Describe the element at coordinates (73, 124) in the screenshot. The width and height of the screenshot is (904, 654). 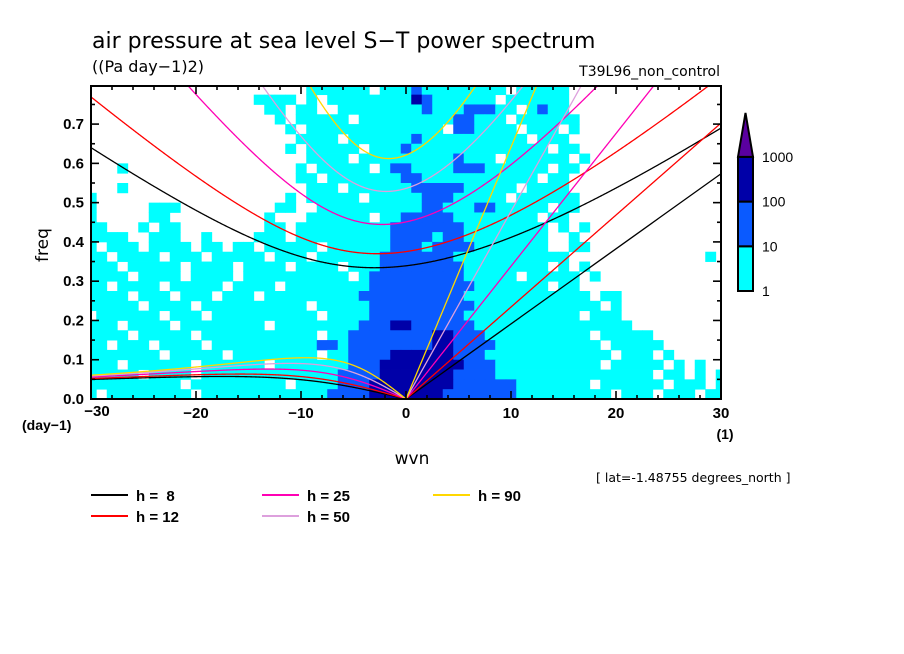
I see `y-tick-label: 0.7` at that location.